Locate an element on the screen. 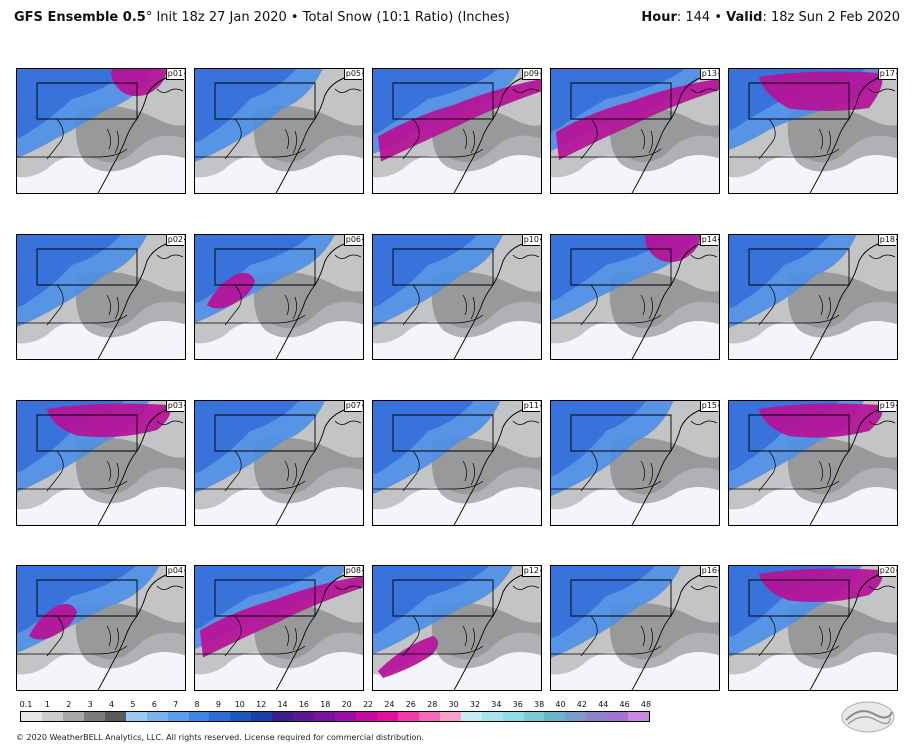  member-label: p15 is located at coordinates (708, 406).